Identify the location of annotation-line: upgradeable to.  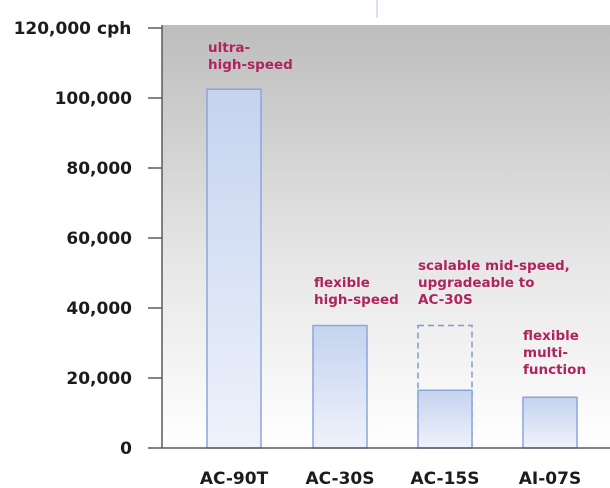
(476, 283).